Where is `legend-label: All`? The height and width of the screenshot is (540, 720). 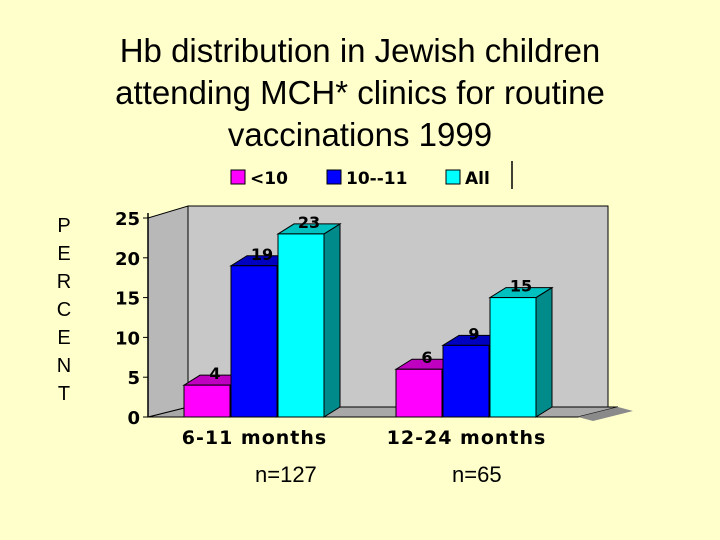 legend-label: All is located at coordinates (477, 179).